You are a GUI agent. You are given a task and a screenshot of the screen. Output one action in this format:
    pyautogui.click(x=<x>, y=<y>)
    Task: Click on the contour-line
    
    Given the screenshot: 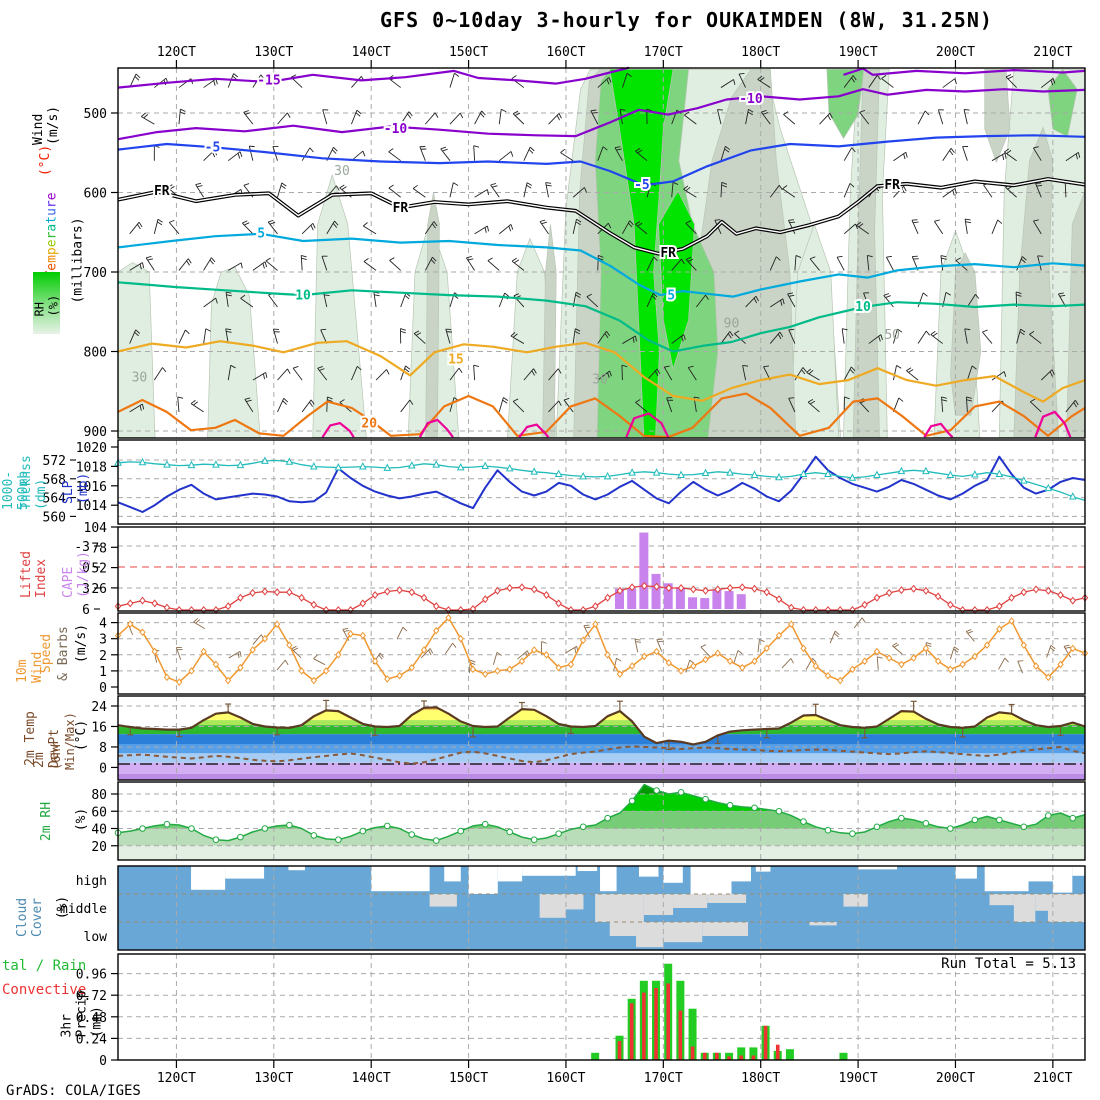 What is the action you would take?
    pyautogui.click(x=534, y=430)
    